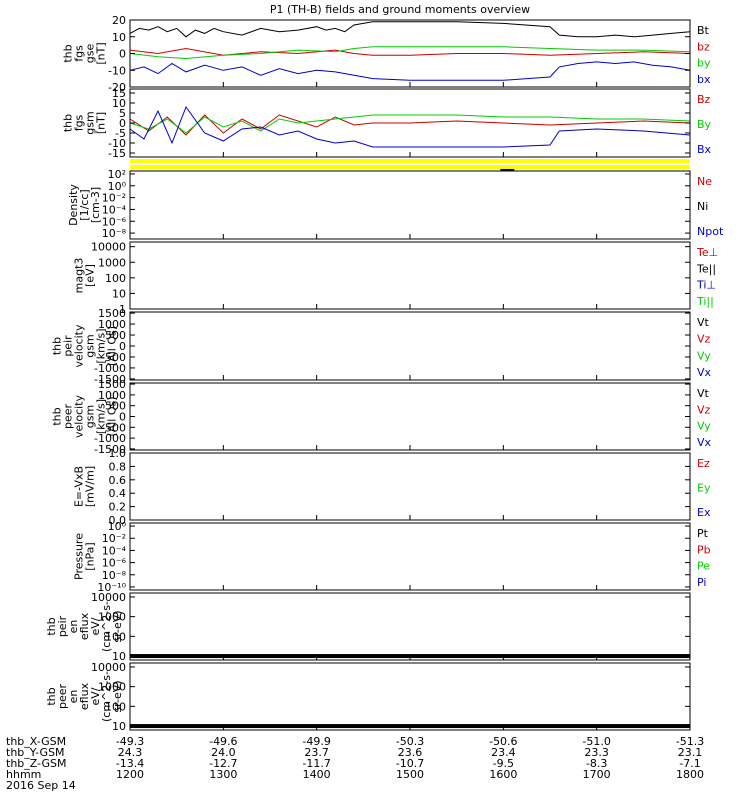 This screenshot has height=800, width=750. What do you see at coordinates (118, 520) in the screenshot?
I see `y-tick-label: 0.0` at bounding box center [118, 520].